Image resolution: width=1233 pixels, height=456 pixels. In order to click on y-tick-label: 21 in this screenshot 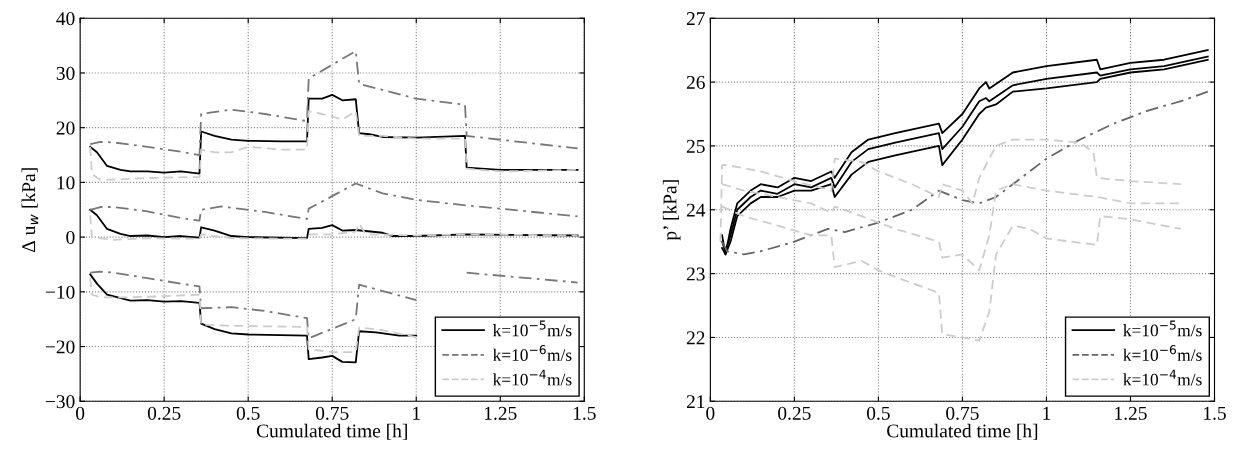, I will do `click(695, 402)`.